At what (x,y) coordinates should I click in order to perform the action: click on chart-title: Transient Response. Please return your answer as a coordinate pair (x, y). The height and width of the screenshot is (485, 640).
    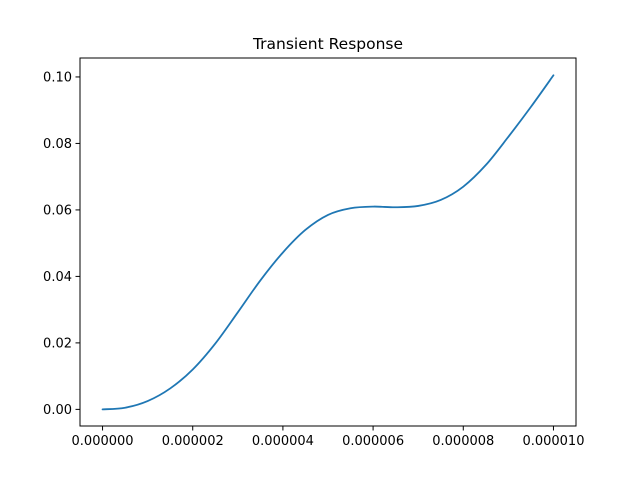
    Looking at the image, I should click on (327, 44).